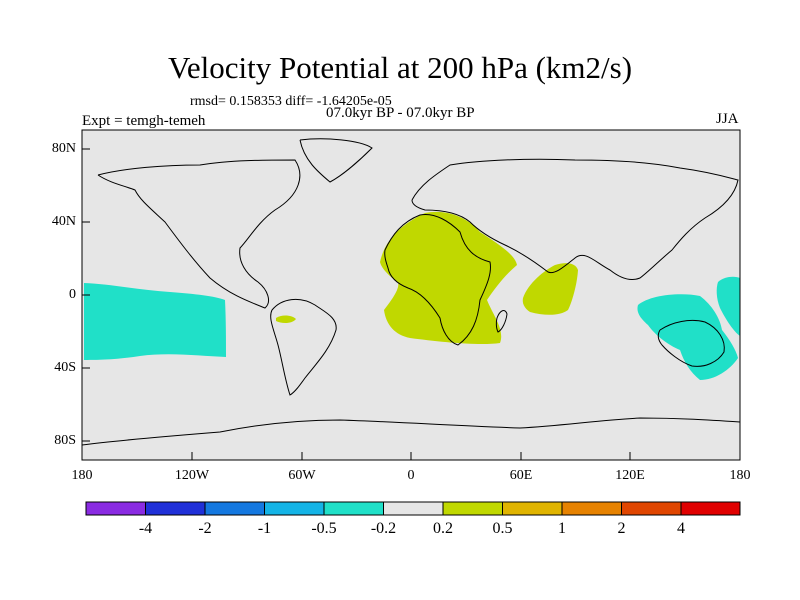  I want to click on maritime-continent-negative-anomaly, so click(687, 337).